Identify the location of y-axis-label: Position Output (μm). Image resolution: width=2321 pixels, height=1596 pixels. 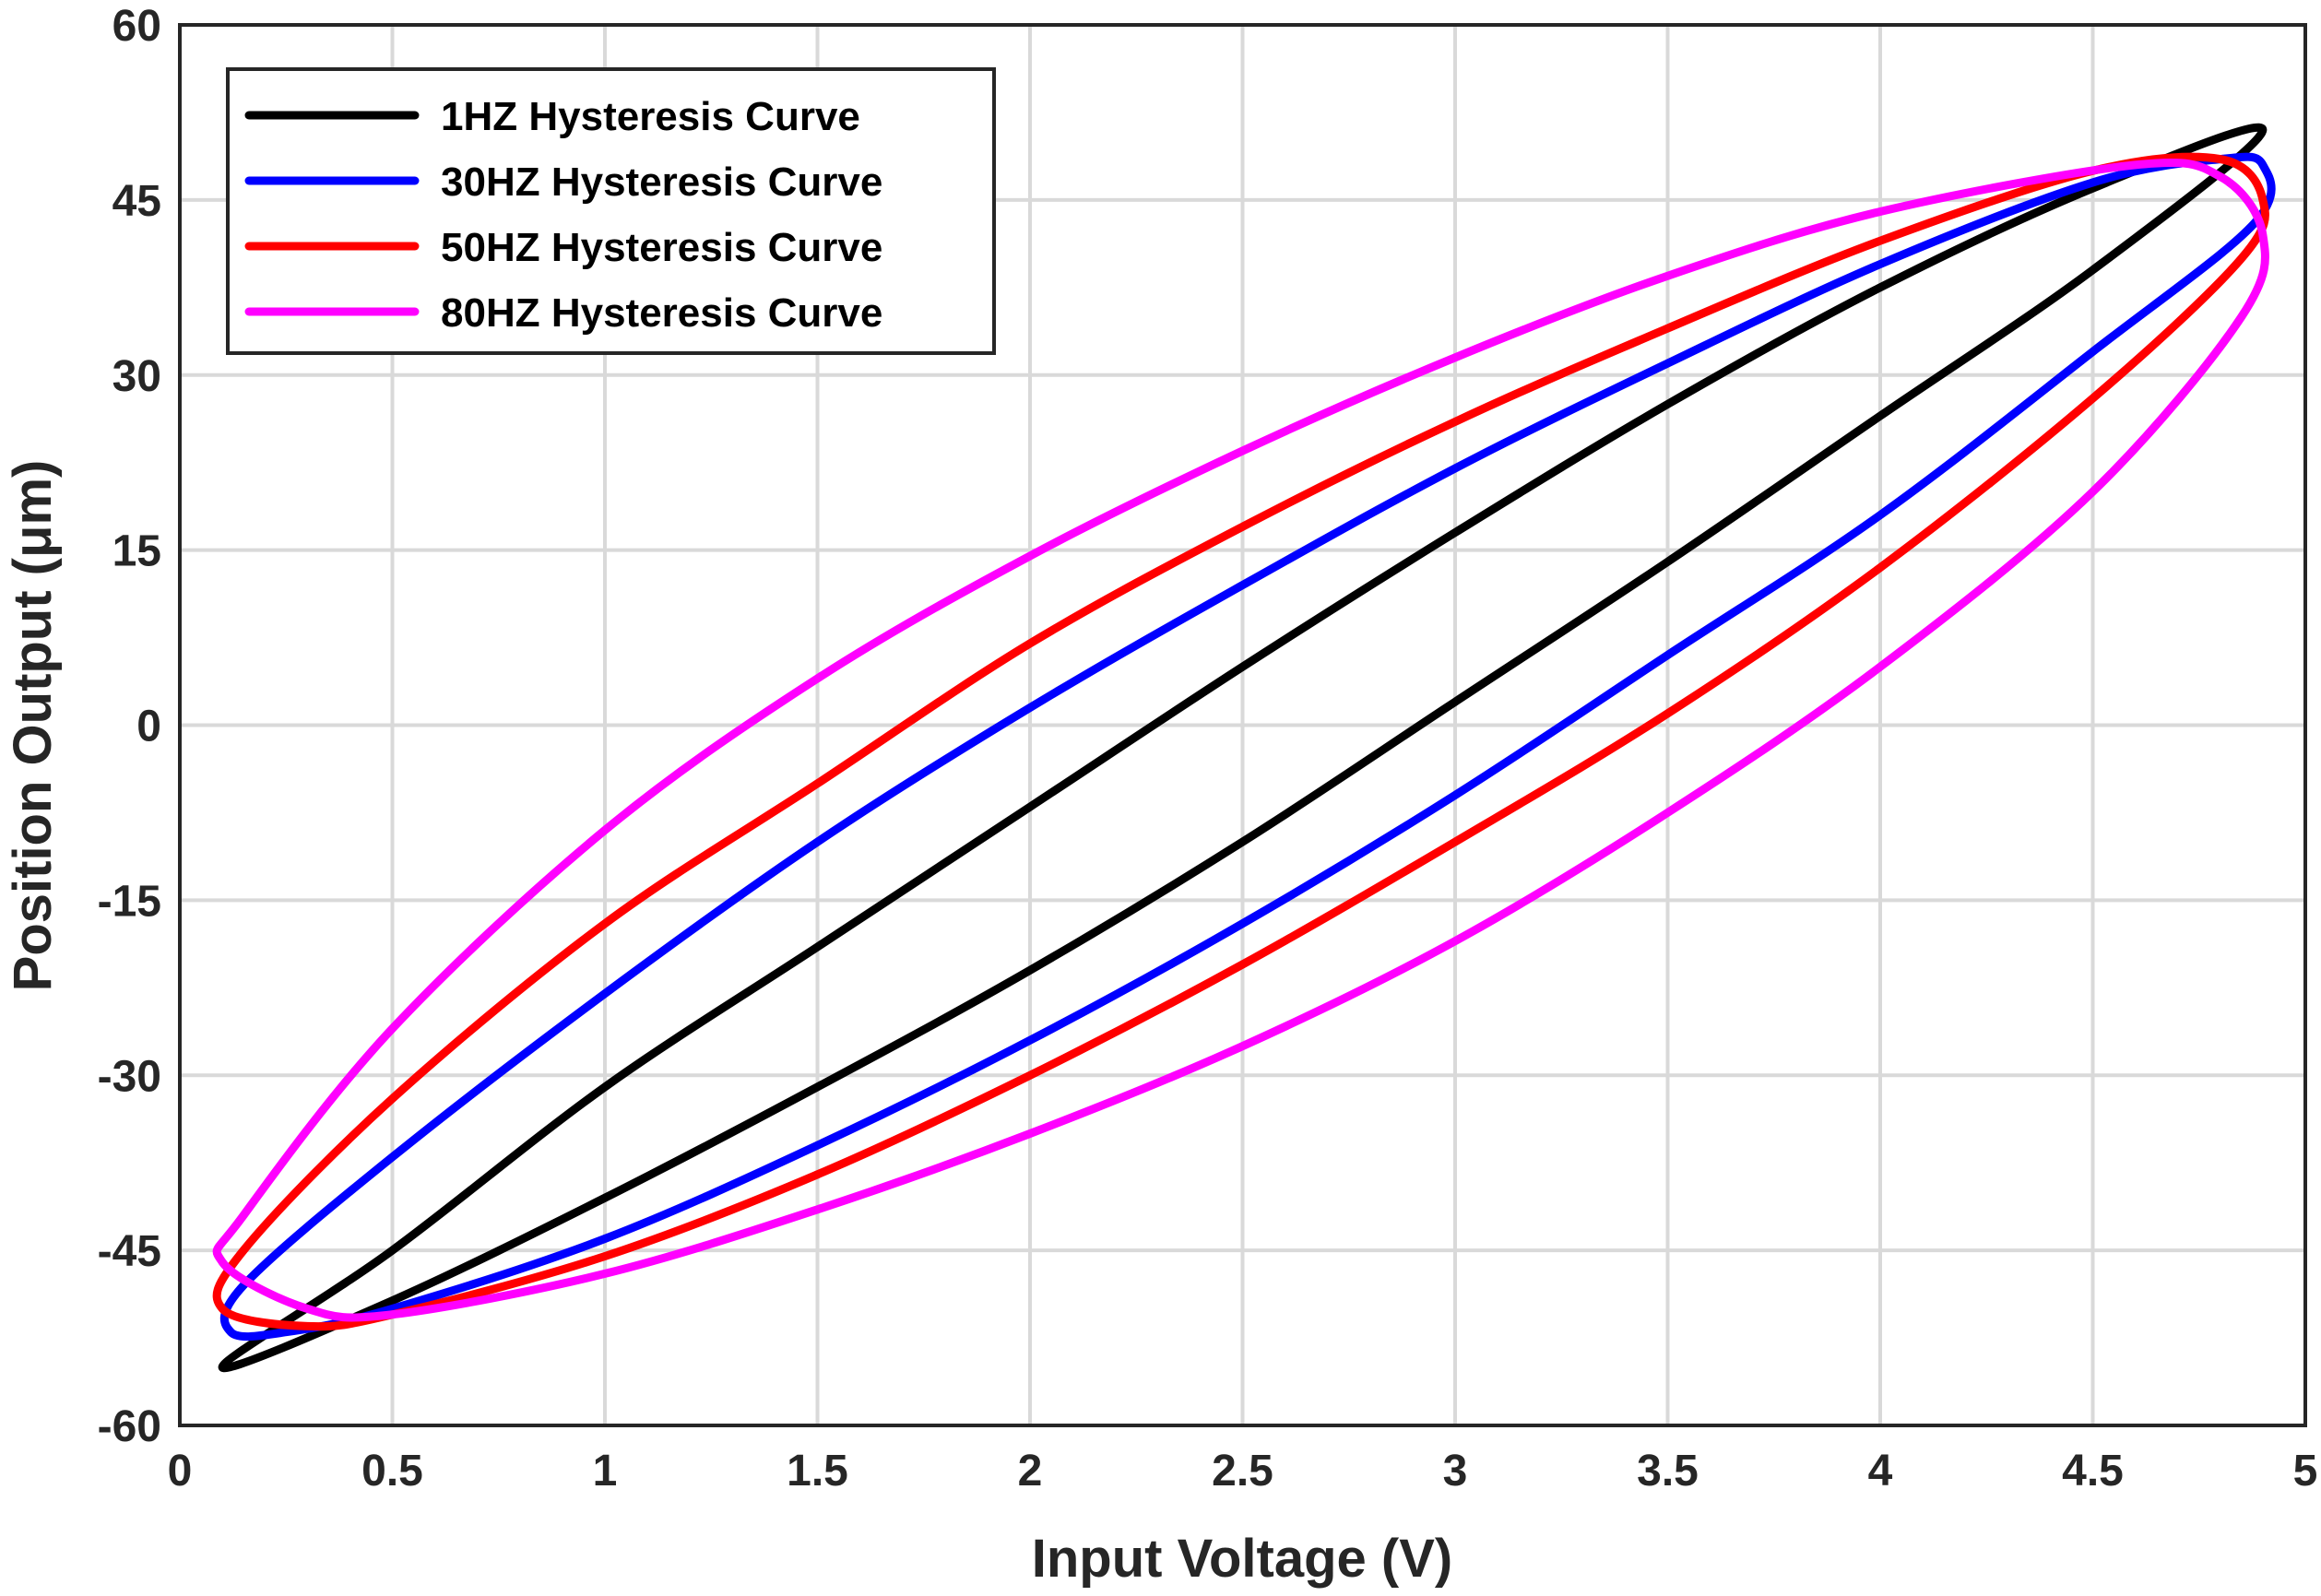
(33, 726).